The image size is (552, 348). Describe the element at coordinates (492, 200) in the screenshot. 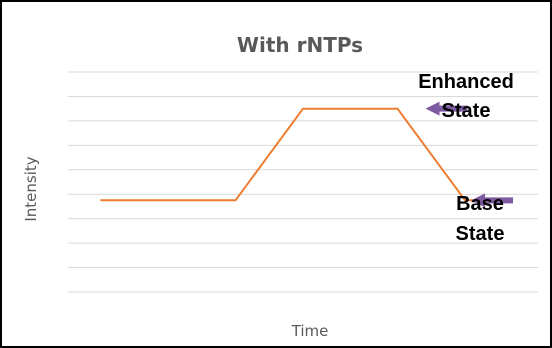

I see `base-state-arrow` at that location.